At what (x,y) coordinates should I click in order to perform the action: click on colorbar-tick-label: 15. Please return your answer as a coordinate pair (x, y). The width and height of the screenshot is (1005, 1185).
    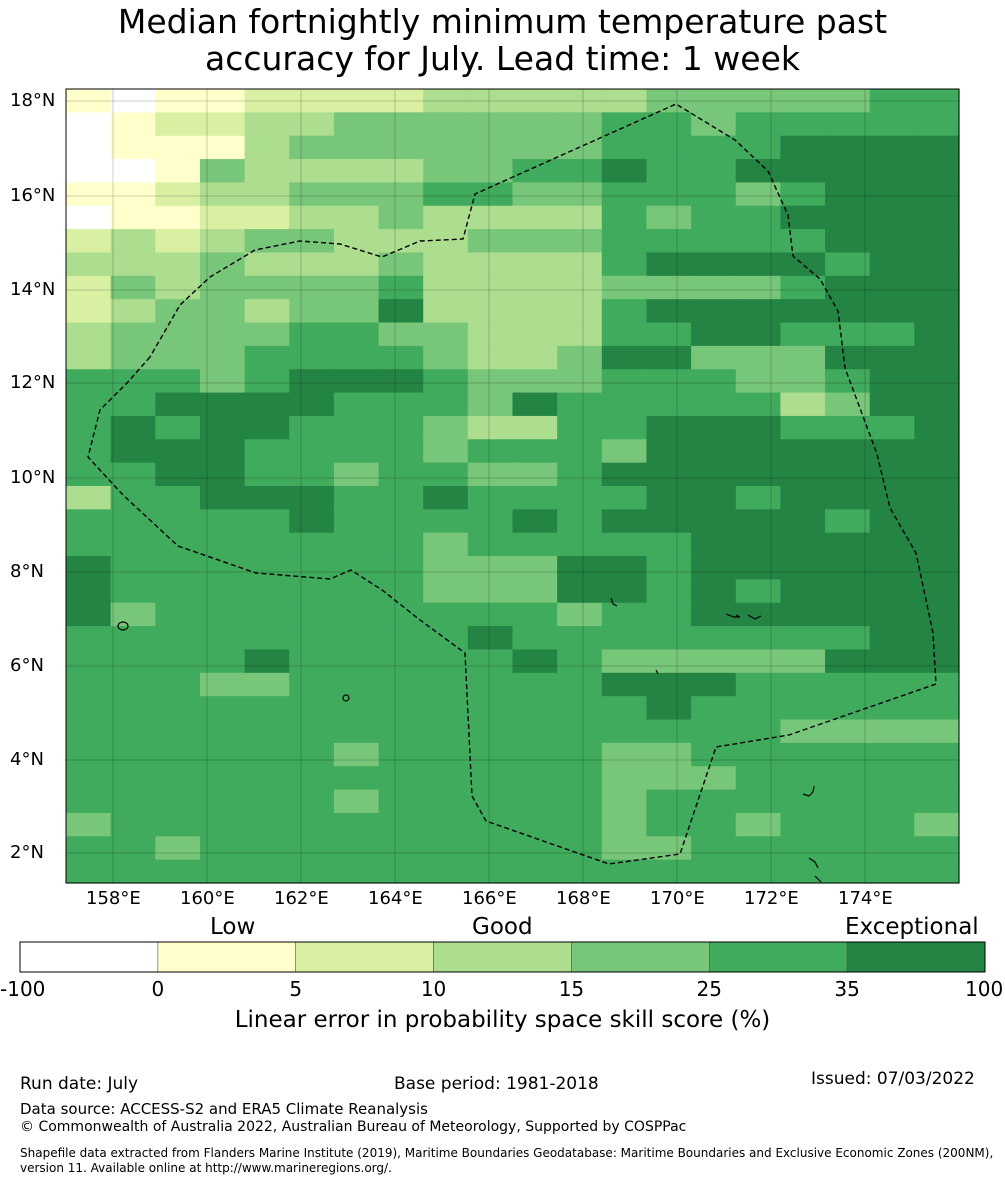
    Looking at the image, I should click on (571, 989).